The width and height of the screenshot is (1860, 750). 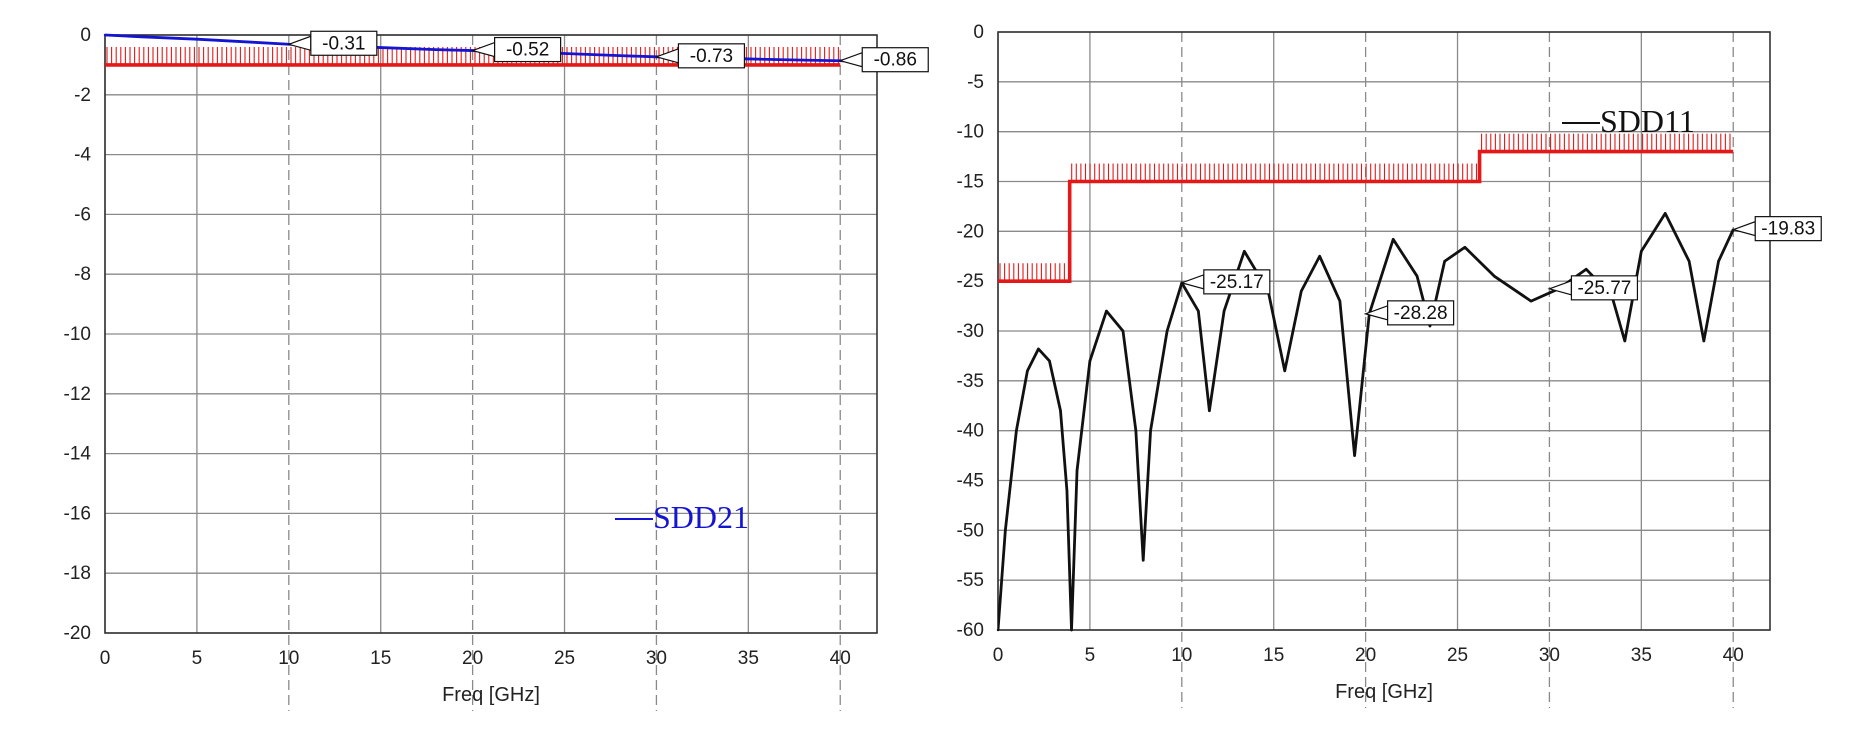 What do you see at coordinates (998, 655) in the screenshot?
I see `sdd11-xtick-label: 0` at bounding box center [998, 655].